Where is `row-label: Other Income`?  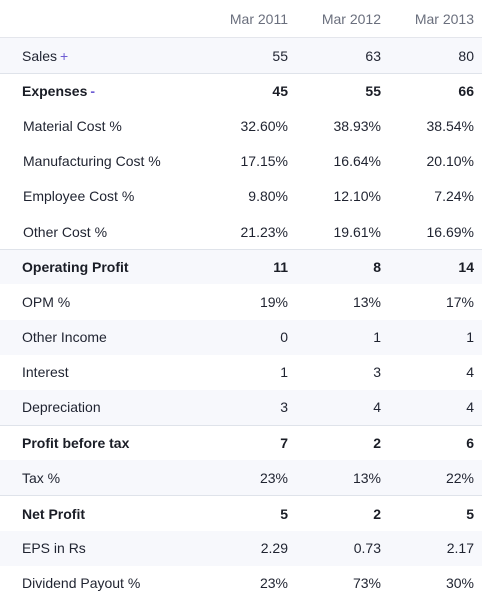
row-label: Other Income is located at coordinates (64, 337).